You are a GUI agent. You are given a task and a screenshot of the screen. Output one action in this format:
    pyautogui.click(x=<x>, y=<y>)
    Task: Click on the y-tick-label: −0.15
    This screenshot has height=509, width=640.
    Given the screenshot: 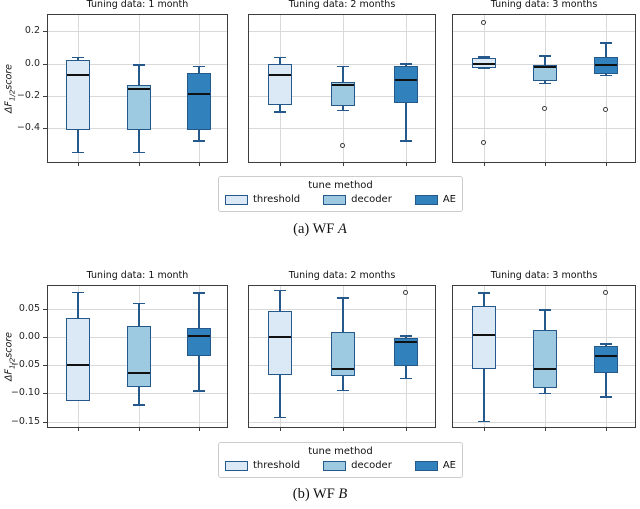 What is the action you would take?
    pyautogui.click(x=25, y=421)
    